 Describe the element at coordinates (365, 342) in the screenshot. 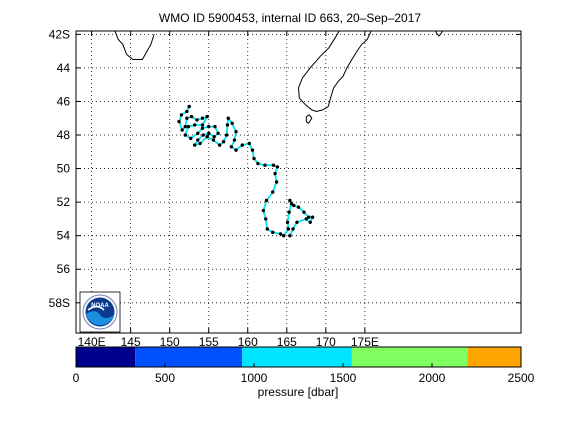

I see `lon-tick-label: 175E` at that location.